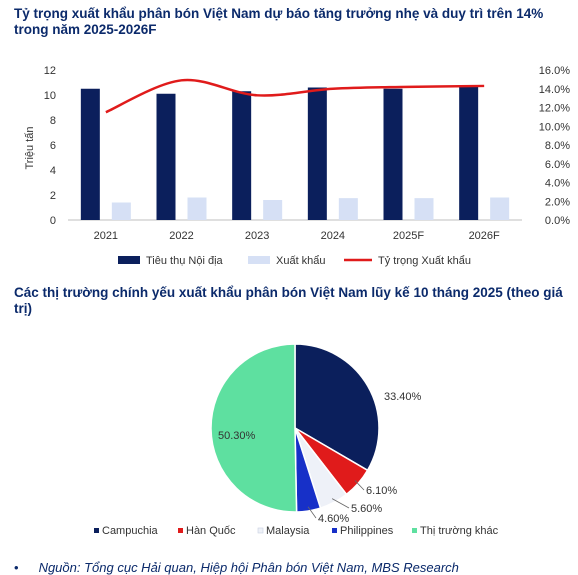  I want to click on y2-tick-label: 6.0%, so click(557, 165).